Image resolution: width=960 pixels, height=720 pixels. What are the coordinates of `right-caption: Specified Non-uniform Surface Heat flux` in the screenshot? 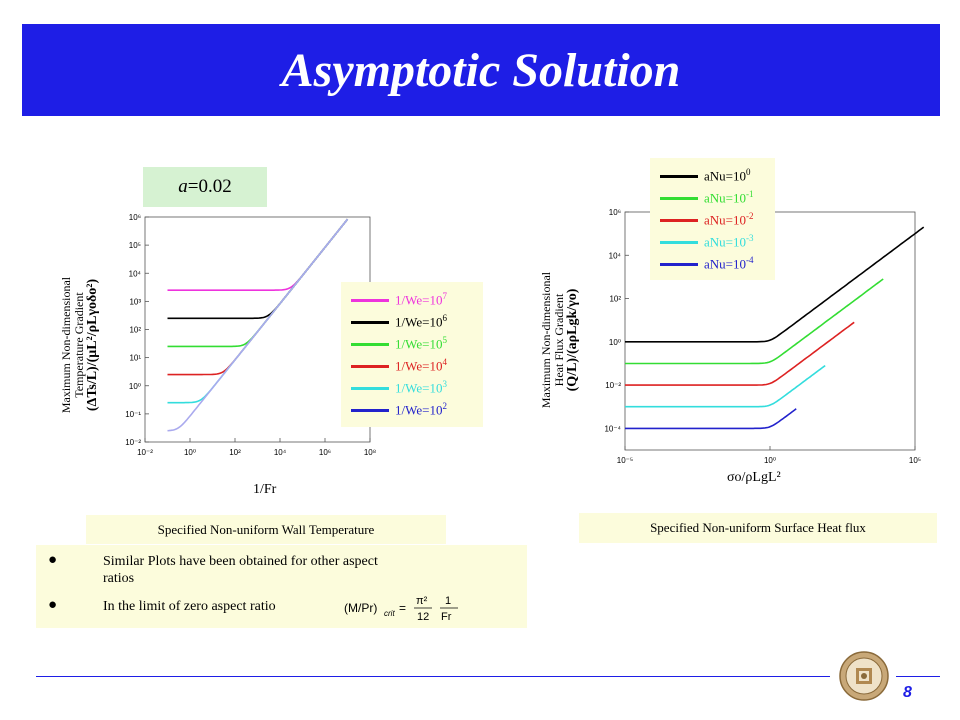 It's located at (758, 528).